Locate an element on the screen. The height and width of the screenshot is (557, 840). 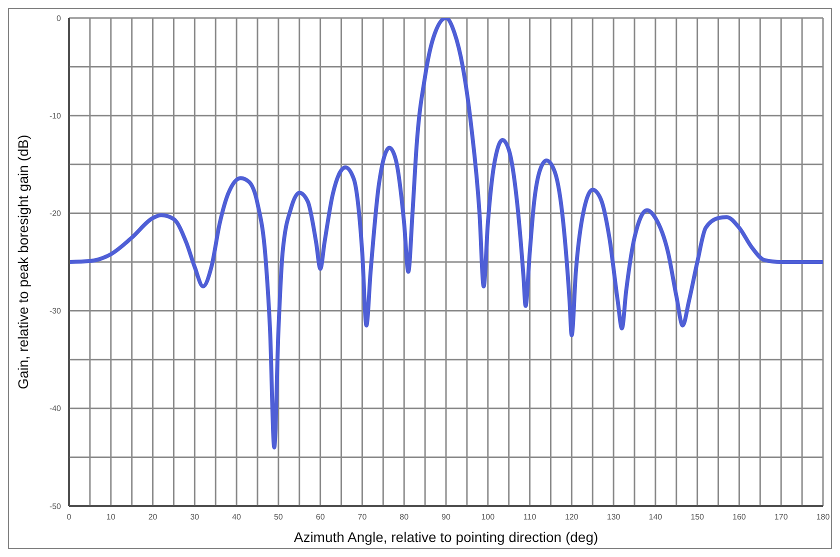
x-tick-label: 30 is located at coordinates (195, 517).